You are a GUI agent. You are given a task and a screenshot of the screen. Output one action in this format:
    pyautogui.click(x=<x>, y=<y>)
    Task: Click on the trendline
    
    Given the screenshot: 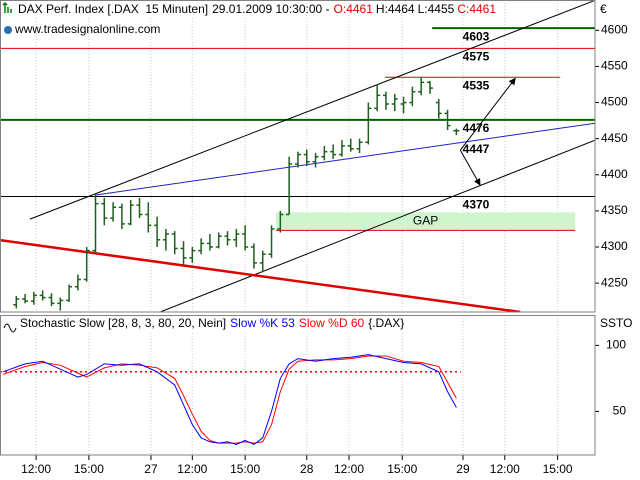 What is the action you would take?
    pyautogui.click(x=344, y=159)
    